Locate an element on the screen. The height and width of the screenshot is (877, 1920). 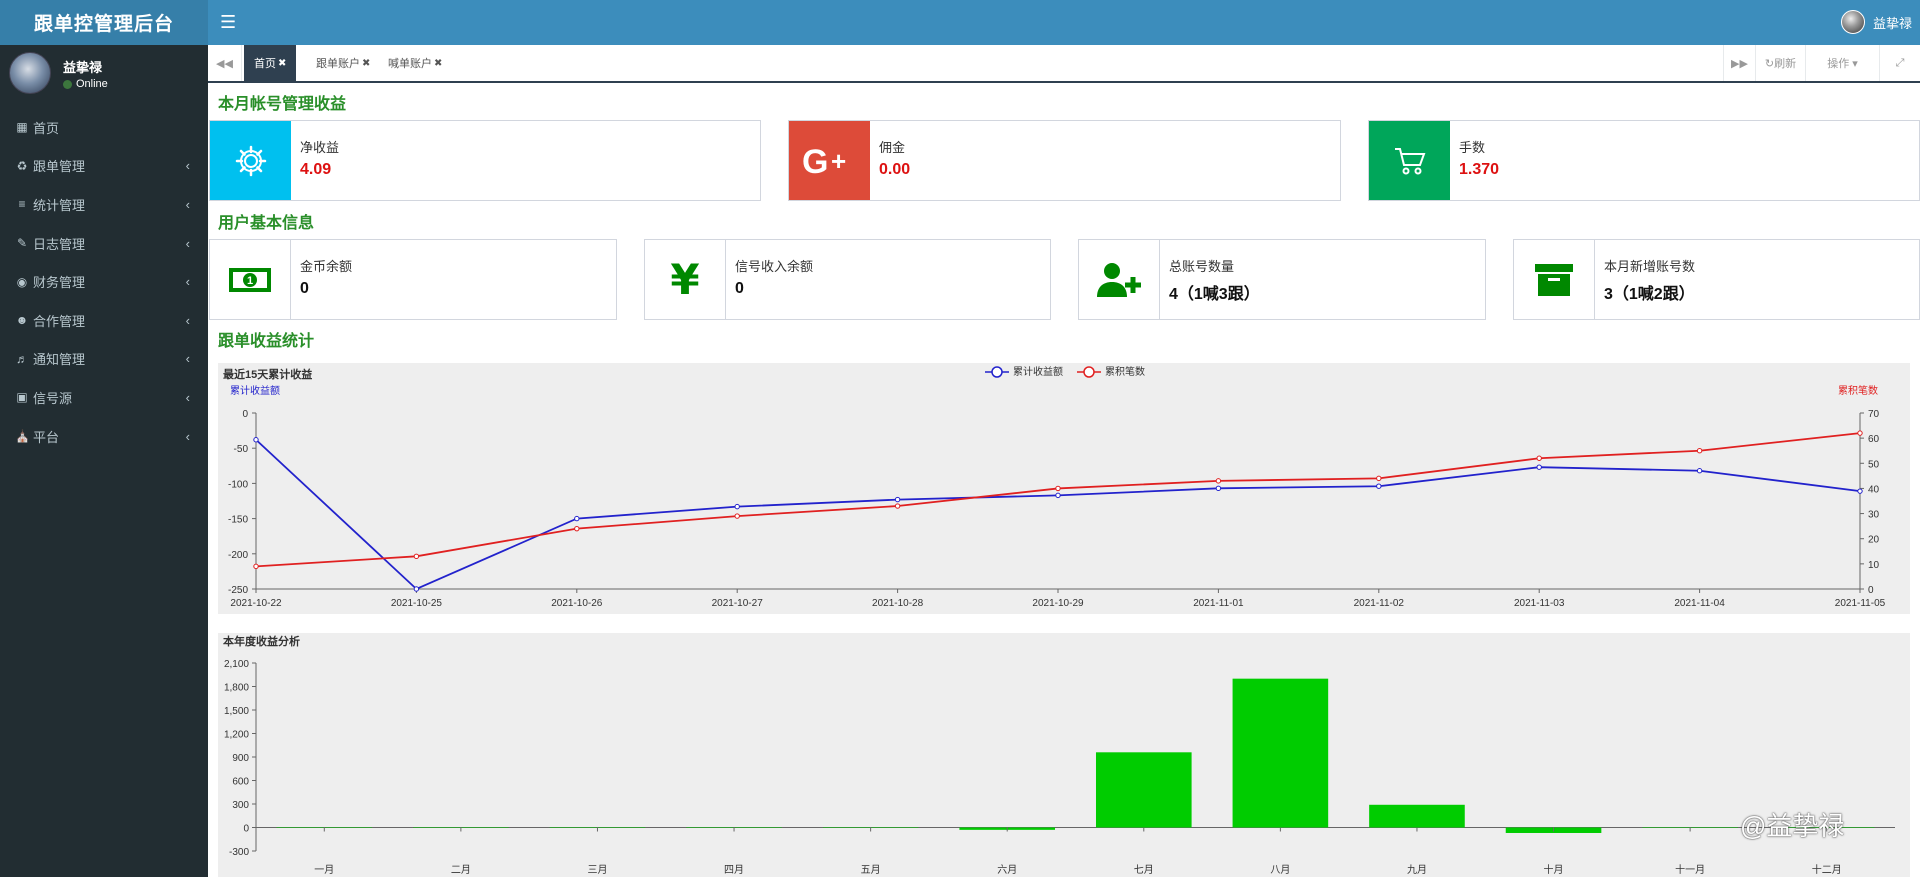
sidebar-item-home: ▦ 首页 is located at coordinates (104, 127).